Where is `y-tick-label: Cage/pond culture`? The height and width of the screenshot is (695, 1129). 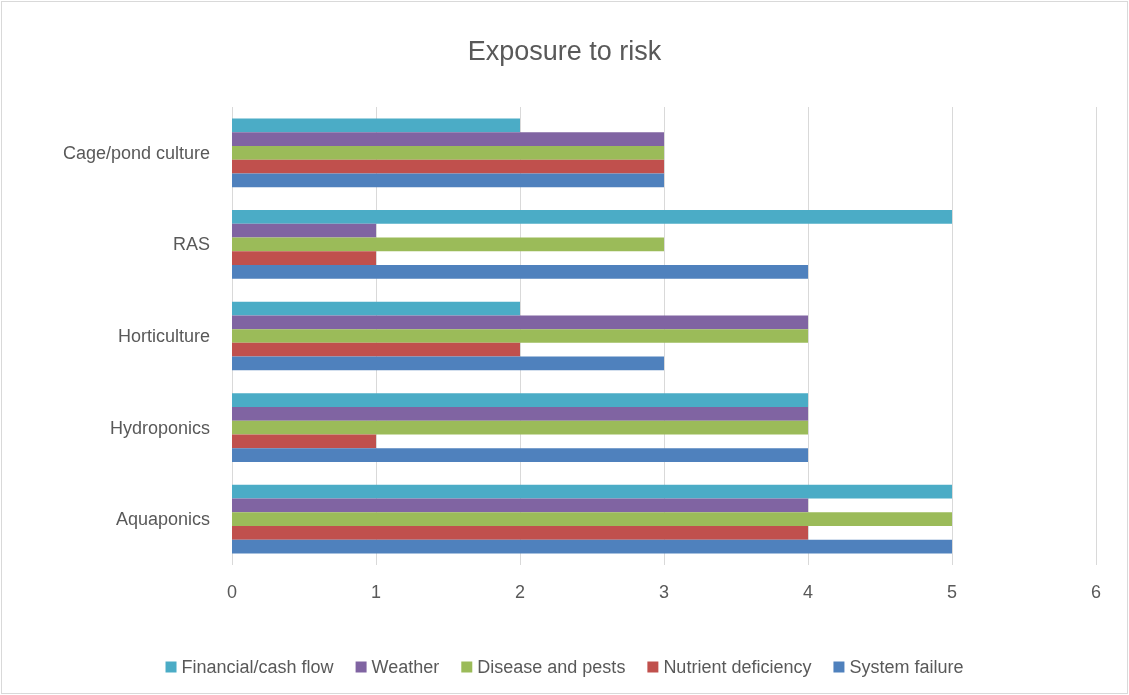
y-tick-label: Cage/pond culture is located at coordinates (136, 152).